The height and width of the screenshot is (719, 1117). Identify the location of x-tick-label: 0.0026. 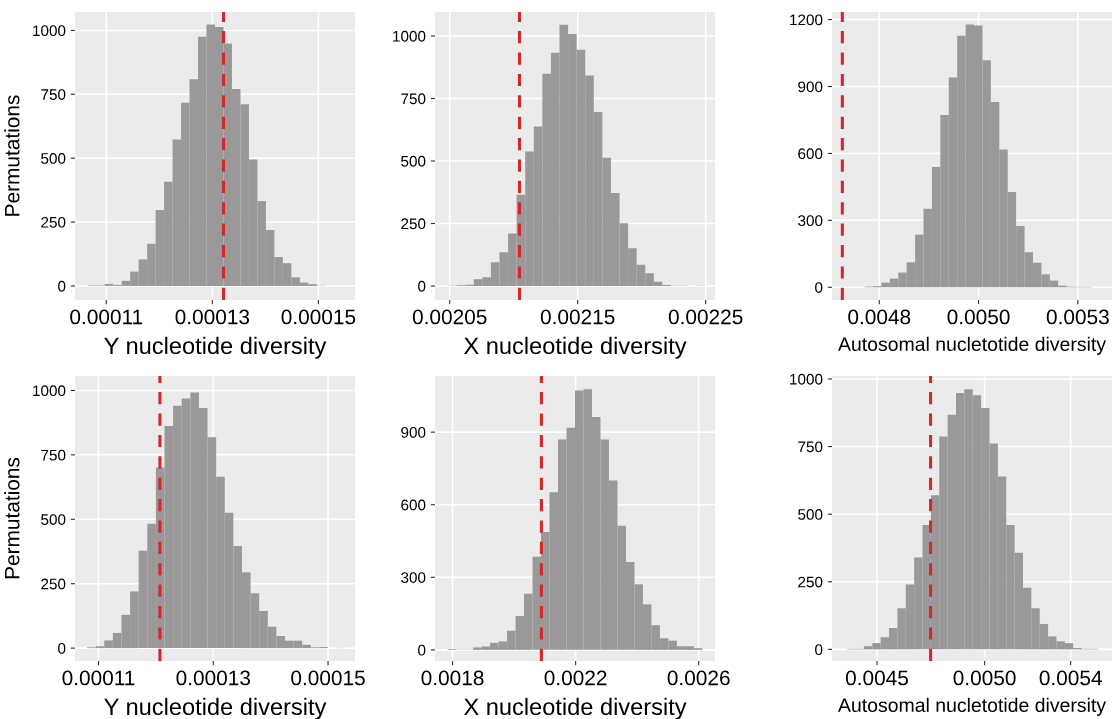
(698, 678).